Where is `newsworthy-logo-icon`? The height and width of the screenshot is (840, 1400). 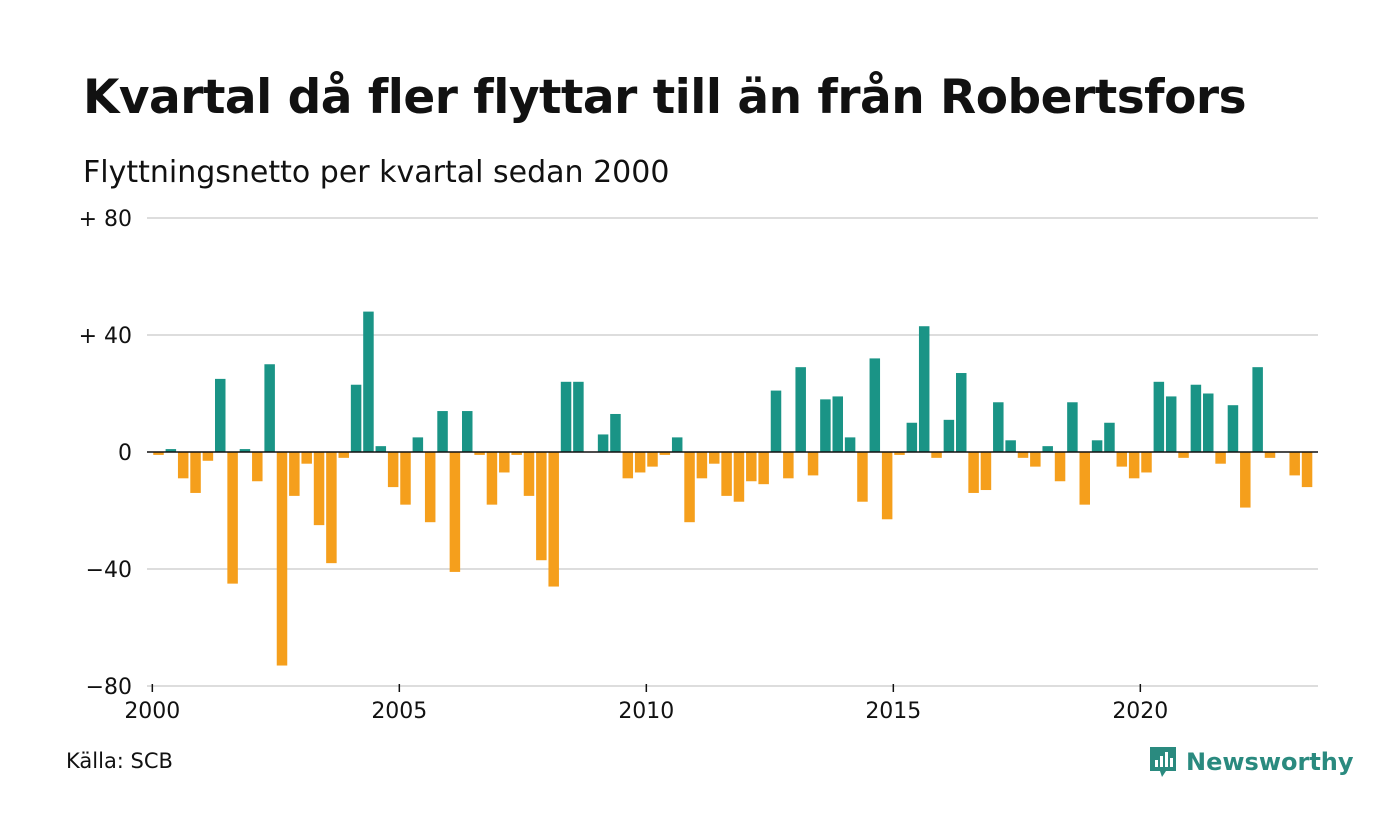 newsworthy-logo-icon is located at coordinates (1163, 762).